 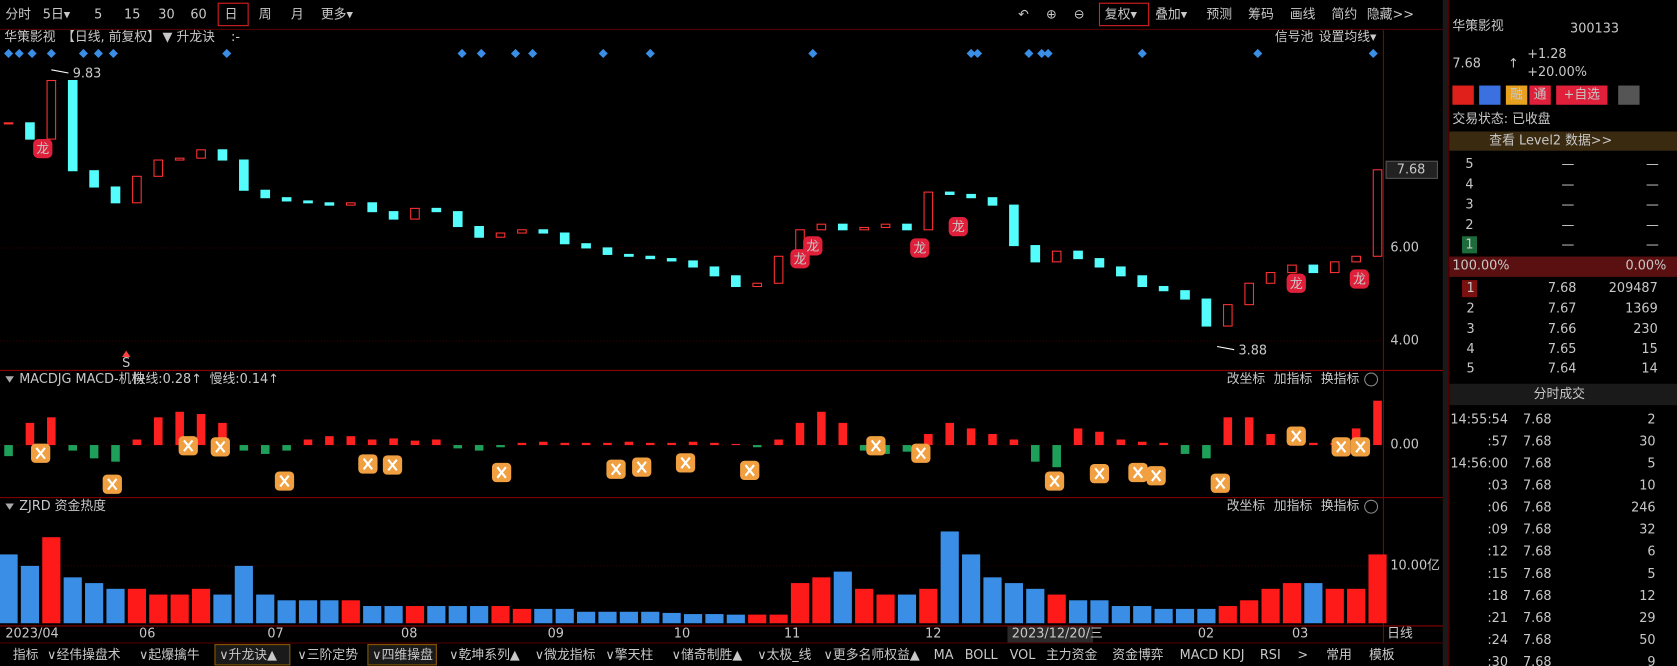 What do you see at coordinates (1302, 655) in the screenshot?
I see `bottom-tab: >` at bounding box center [1302, 655].